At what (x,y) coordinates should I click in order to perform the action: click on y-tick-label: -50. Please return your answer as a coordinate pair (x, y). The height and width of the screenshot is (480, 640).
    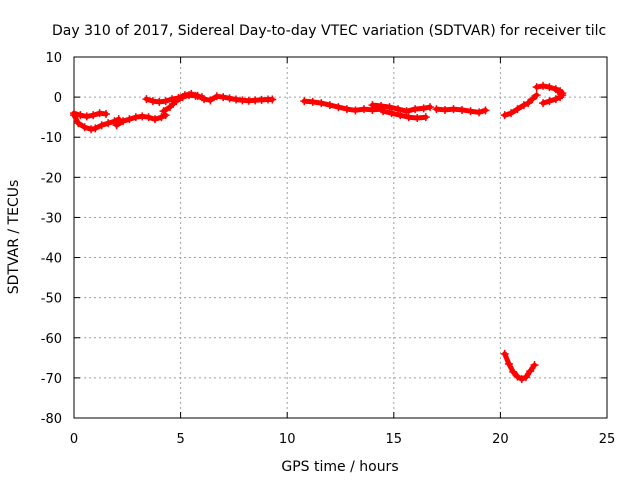
    Looking at the image, I should click on (51, 299).